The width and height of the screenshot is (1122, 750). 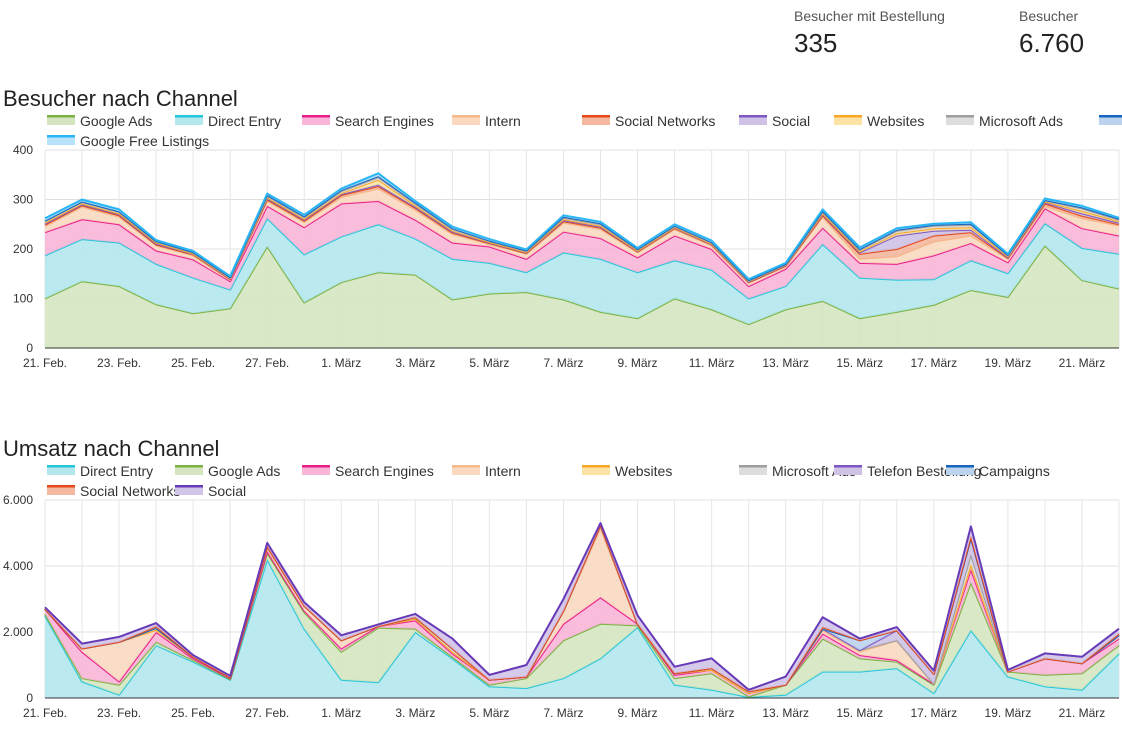 I want to click on kpi-value: 6.760, so click(x=1052, y=43).